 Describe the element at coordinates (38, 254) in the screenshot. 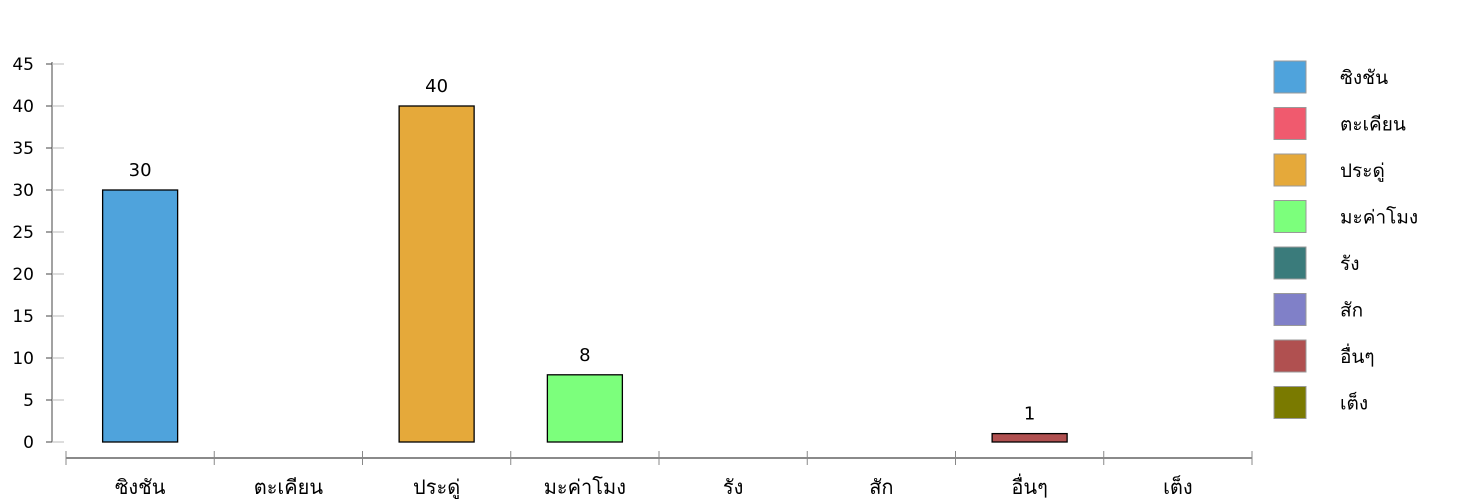

I see `y-axis: 0 5 10 15 20 25 30 35 40 45` at that location.